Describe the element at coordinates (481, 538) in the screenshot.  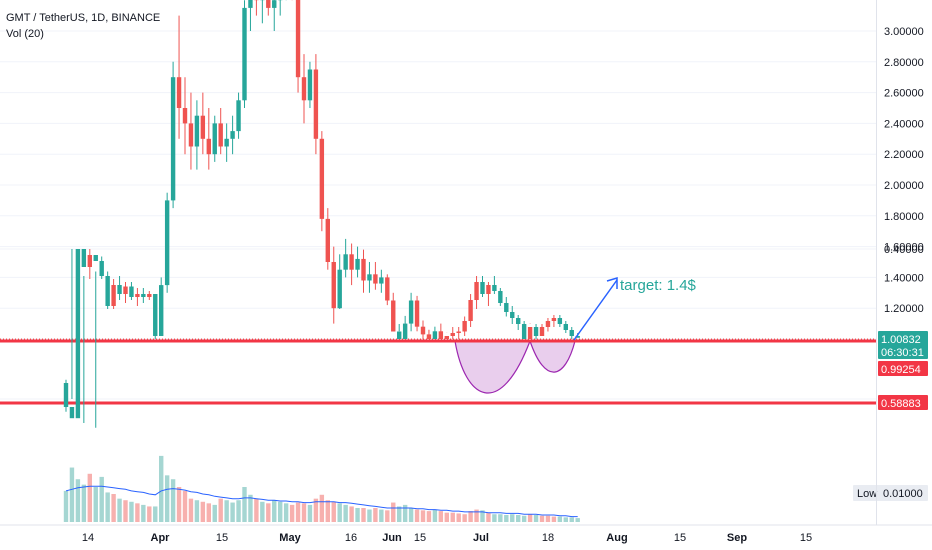
I see `x-tick-label: Jul` at that location.